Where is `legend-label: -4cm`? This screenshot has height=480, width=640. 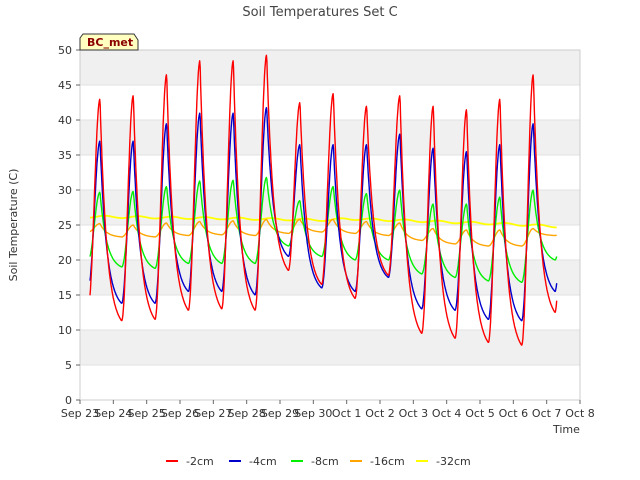 legend-label: -4cm is located at coordinates (263, 461).